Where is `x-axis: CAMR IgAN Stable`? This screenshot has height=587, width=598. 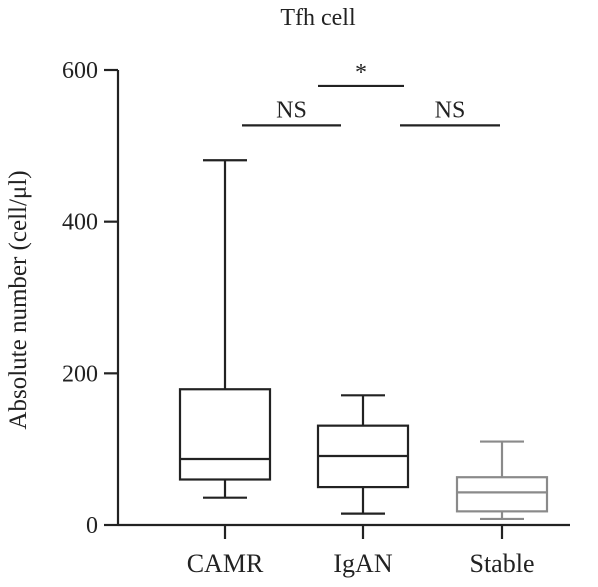
x-axis: CAMR IgAN Stable is located at coordinates (344, 550).